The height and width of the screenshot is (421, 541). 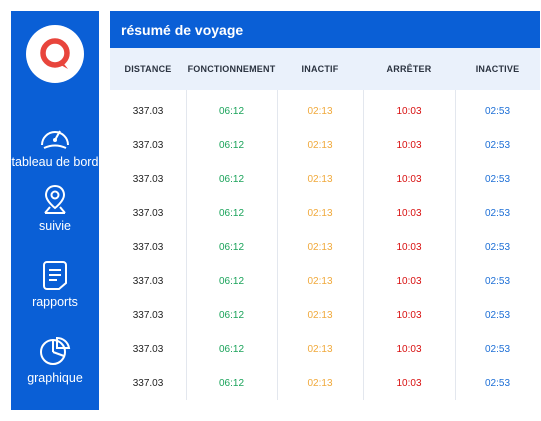 I want to click on sidebar-item-charts: graphique, so click(x=55, y=360).